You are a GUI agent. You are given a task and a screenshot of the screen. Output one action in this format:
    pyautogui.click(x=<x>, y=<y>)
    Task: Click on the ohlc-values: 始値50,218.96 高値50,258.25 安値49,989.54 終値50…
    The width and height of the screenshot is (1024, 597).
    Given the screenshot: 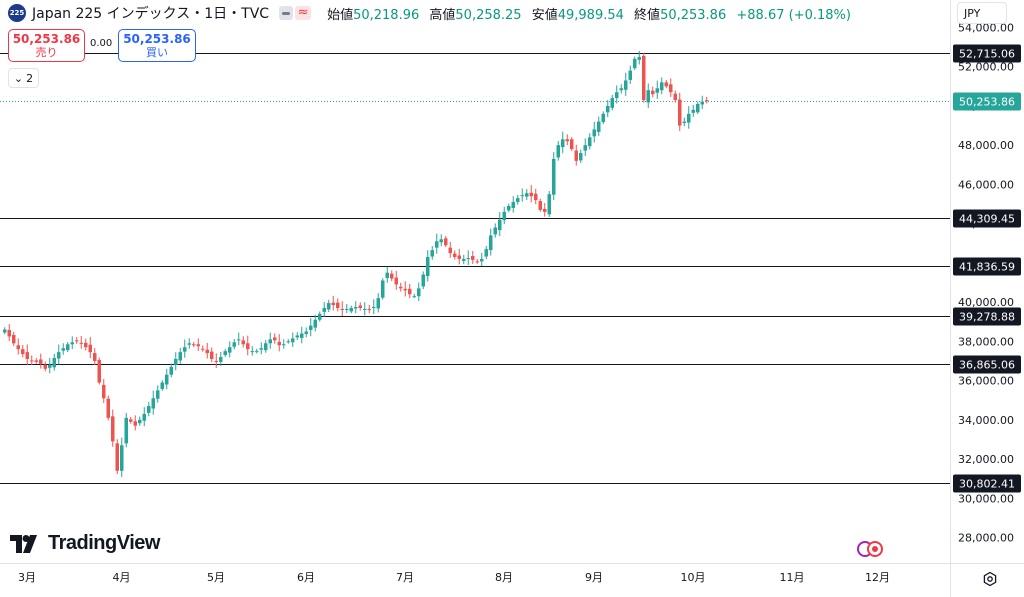 What is the action you would take?
    pyautogui.click(x=586, y=13)
    